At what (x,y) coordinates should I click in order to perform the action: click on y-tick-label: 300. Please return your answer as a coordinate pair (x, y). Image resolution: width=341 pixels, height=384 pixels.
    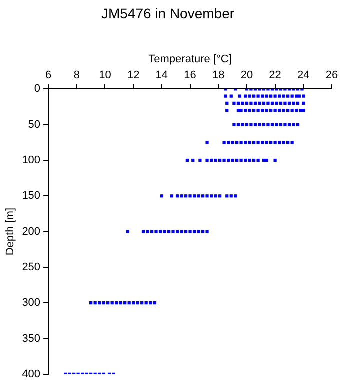
    Looking at the image, I should click on (31, 303).